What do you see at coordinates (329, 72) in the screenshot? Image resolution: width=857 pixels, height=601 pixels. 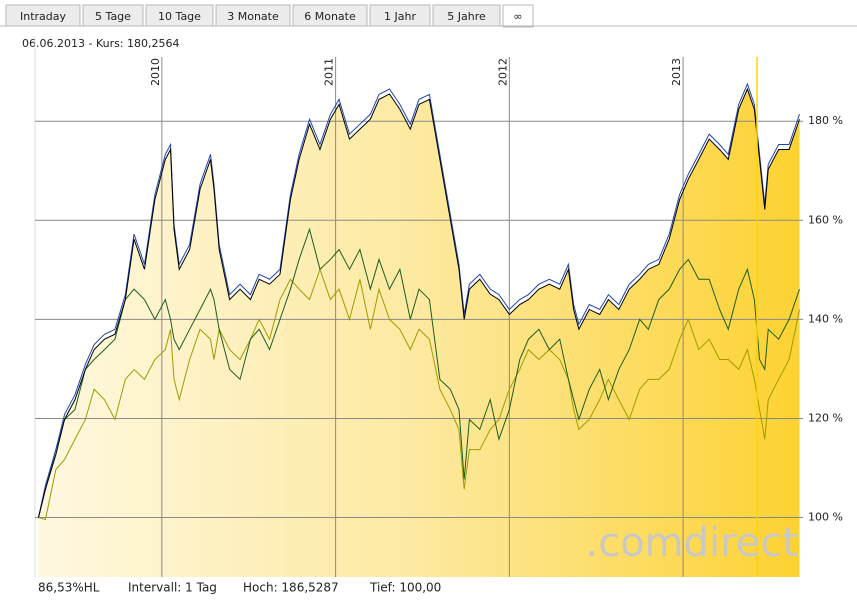 I see `x-tick-label: 2011` at bounding box center [329, 72].